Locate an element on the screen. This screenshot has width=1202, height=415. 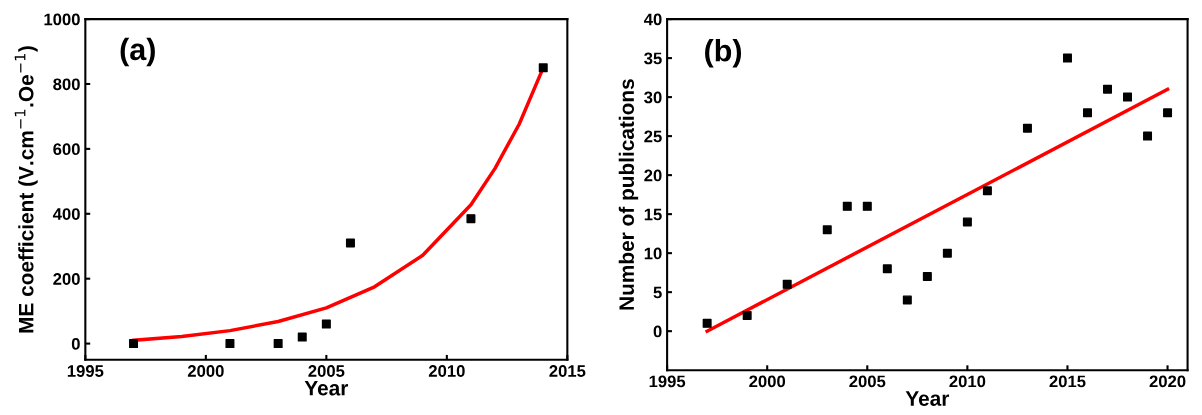
annotation: (b) is located at coordinates (723, 53).